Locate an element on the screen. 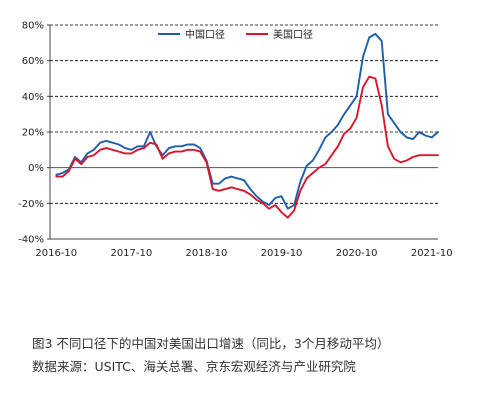 This screenshot has width=491, height=402. y-tick-label: 80% is located at coordinates (33, 26).